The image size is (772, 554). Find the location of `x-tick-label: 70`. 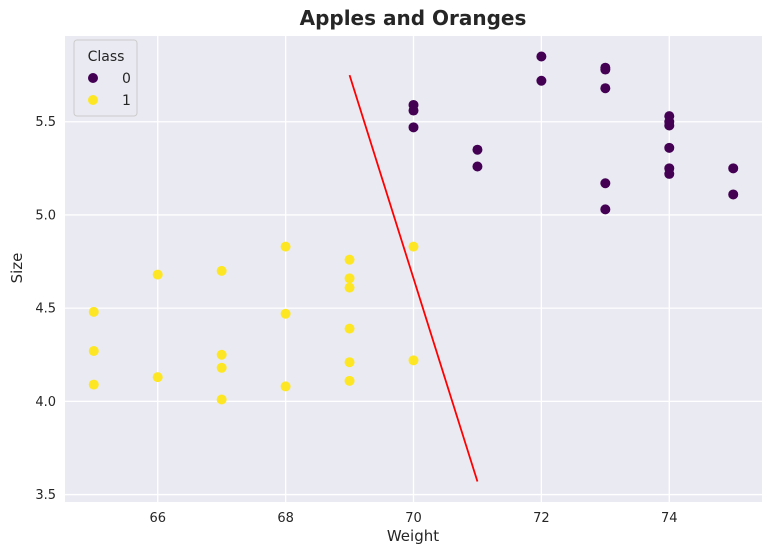

x-tick-label: 70 is located at coordinates (413, 518).